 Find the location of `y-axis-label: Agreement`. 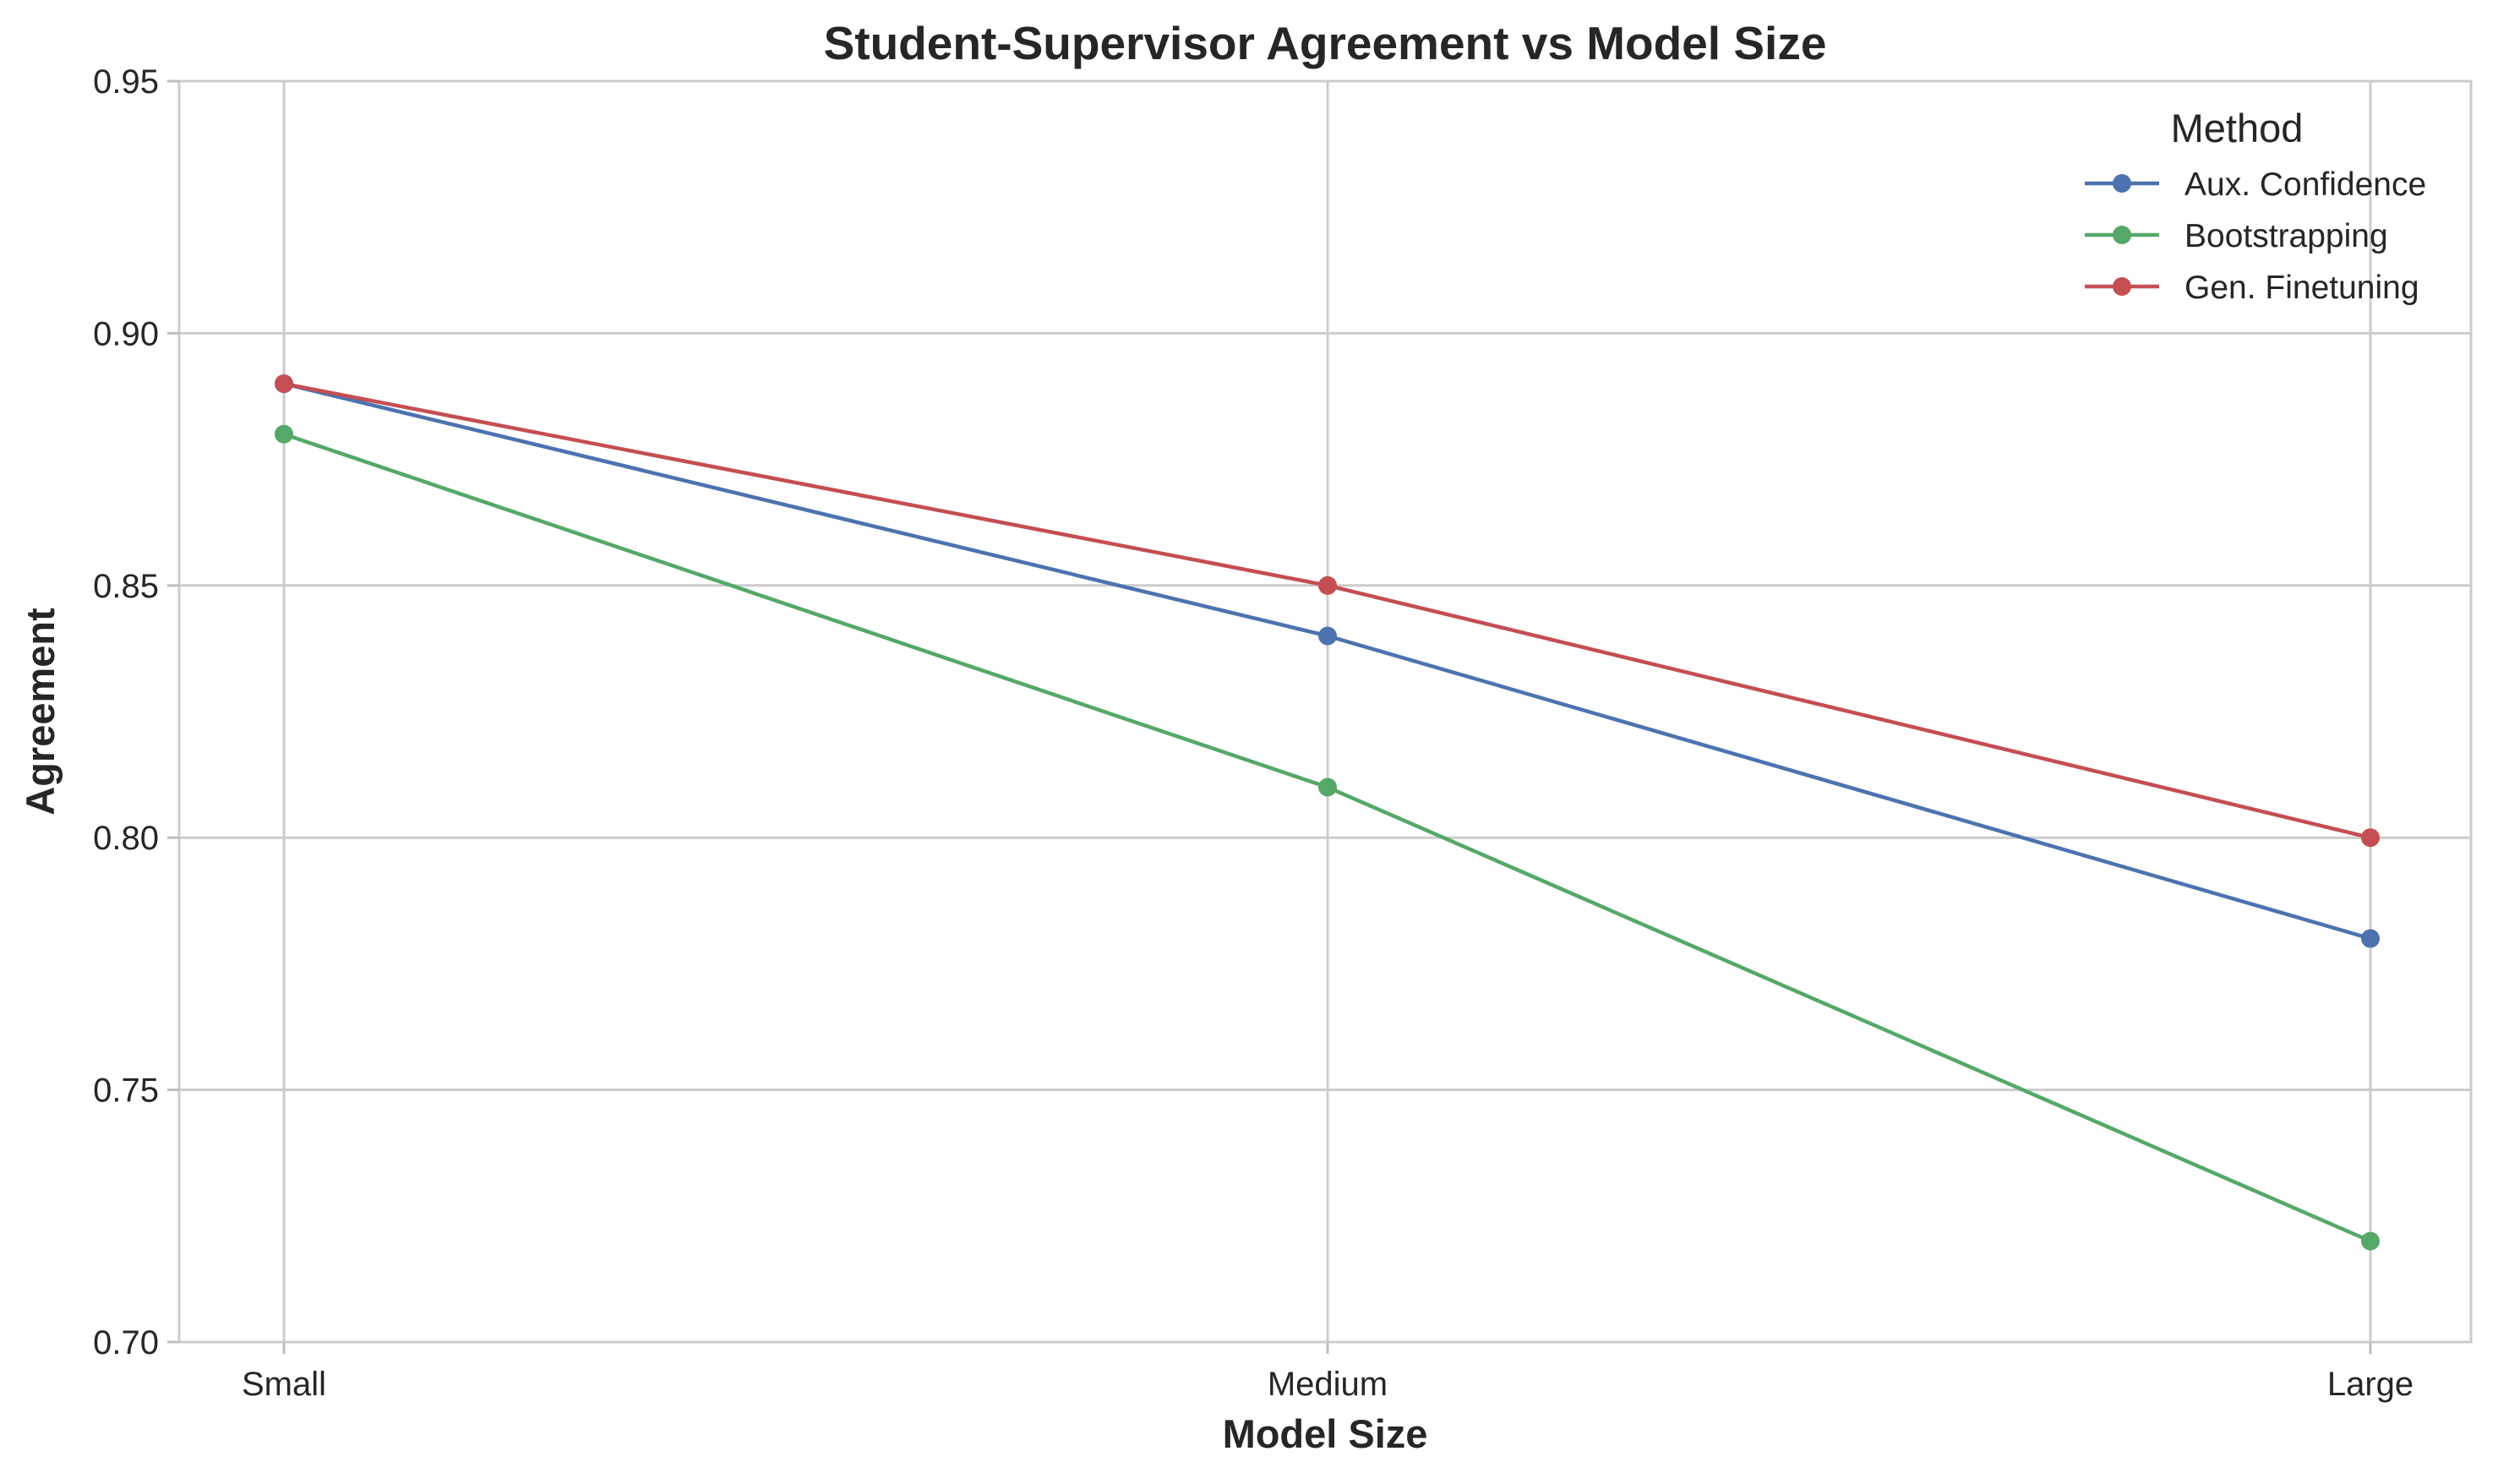

y-axis-label: Agreement is located at coordinates (40, 712).